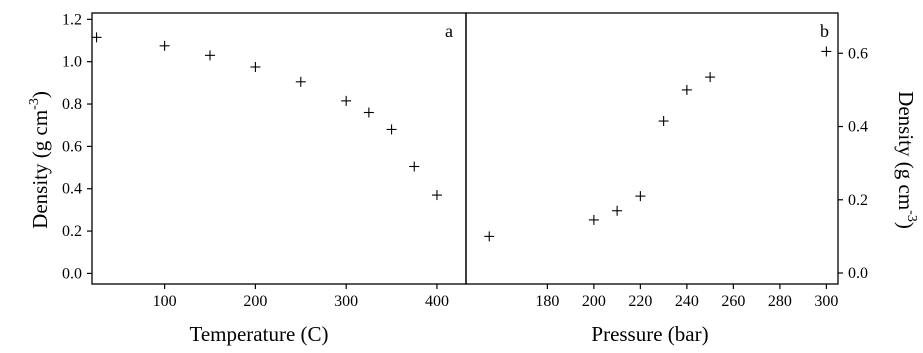  What do you see at coordinates (72, 104) in the screenshot?
I see `panel-a-y-tick-label: 0.8` at bounding box center [72, 104].